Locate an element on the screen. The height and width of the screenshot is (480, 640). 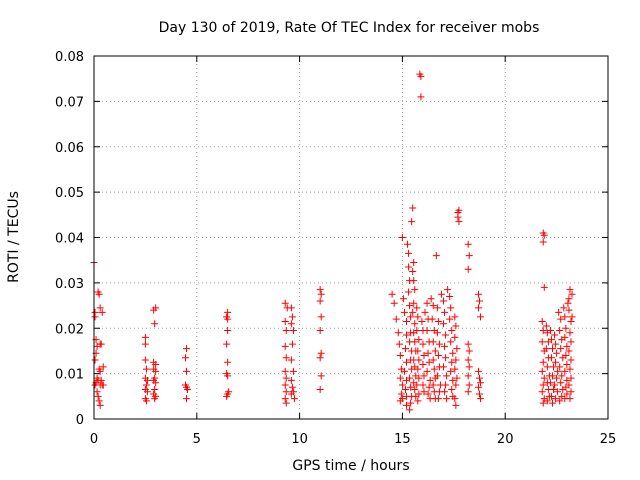
x-tick-label: 25 is located at coordinates (608, 439).